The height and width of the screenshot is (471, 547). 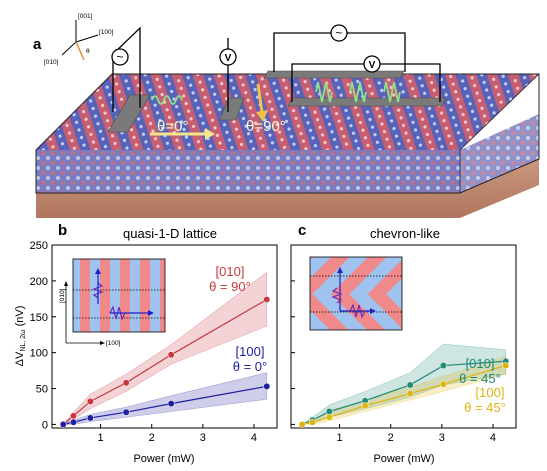 What do you see at coordinates (405, 233) in the screenshot?
I see `chart-c-title: chevron-like` at bounding box center [405, 233].